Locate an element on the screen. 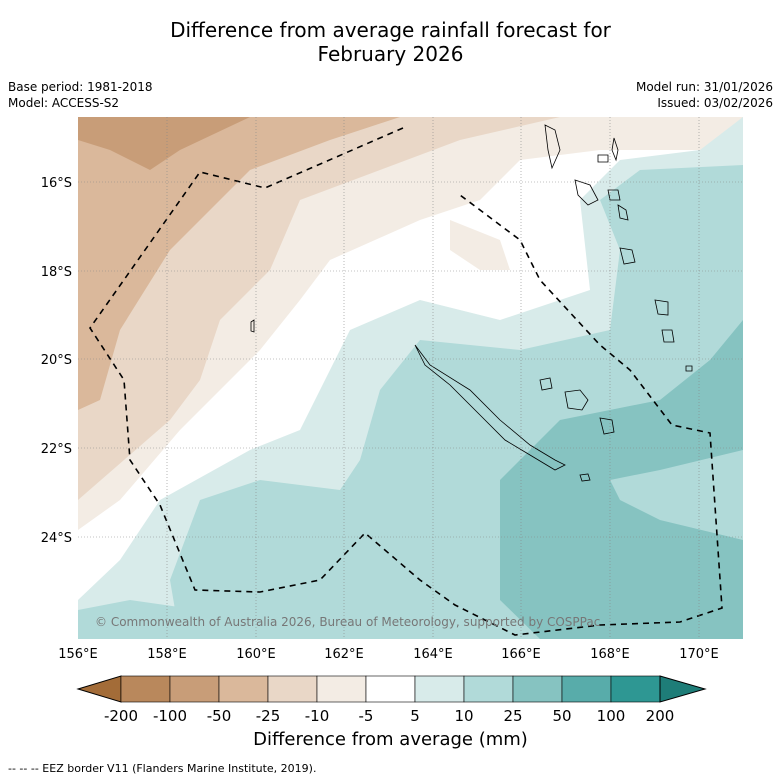 Image resolution: width=781 pixels, height=781 pixels. model-name: Model: ACCESS-S2 is located at coordinates (64, 103).